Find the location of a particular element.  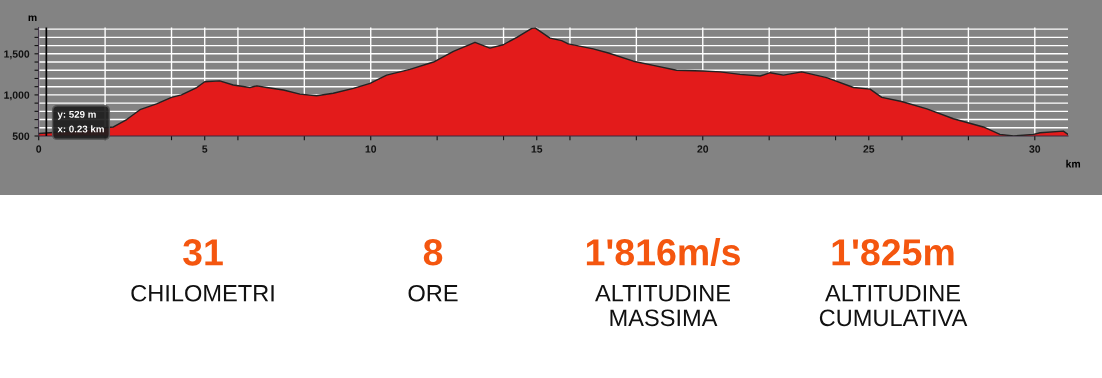

text: 31 is located at coordinates (203, 252).